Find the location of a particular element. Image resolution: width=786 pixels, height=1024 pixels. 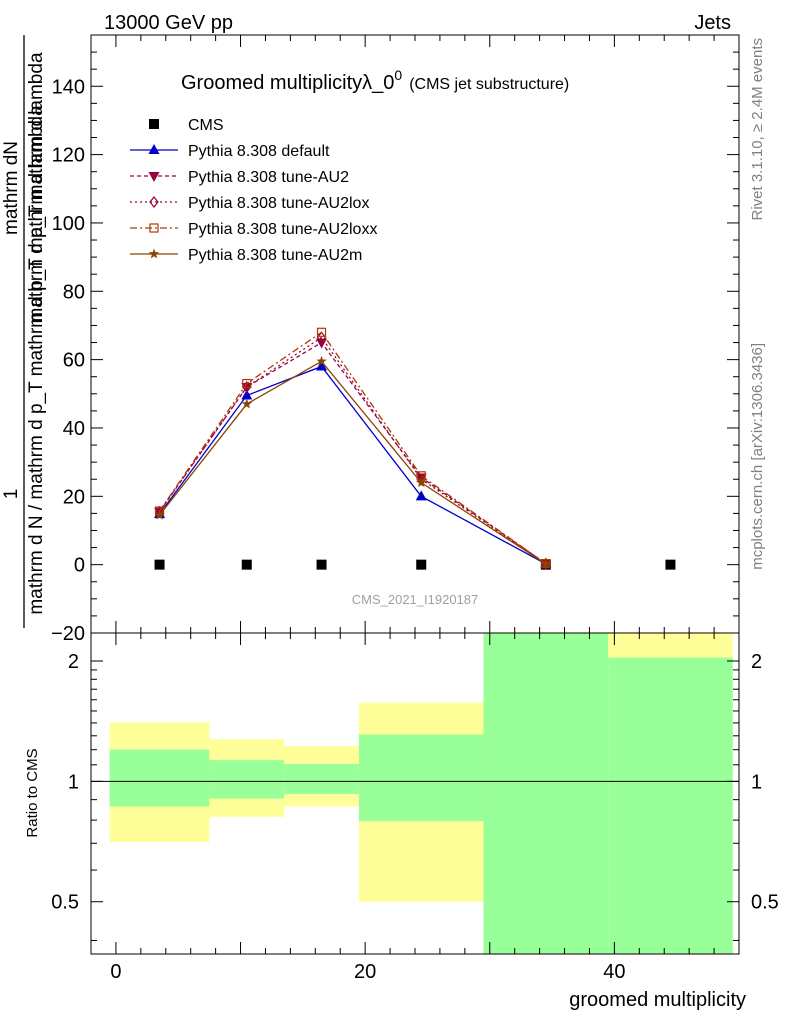

title-main: Groomed multiplicityλ_0 is located at coordinates (287, 83).